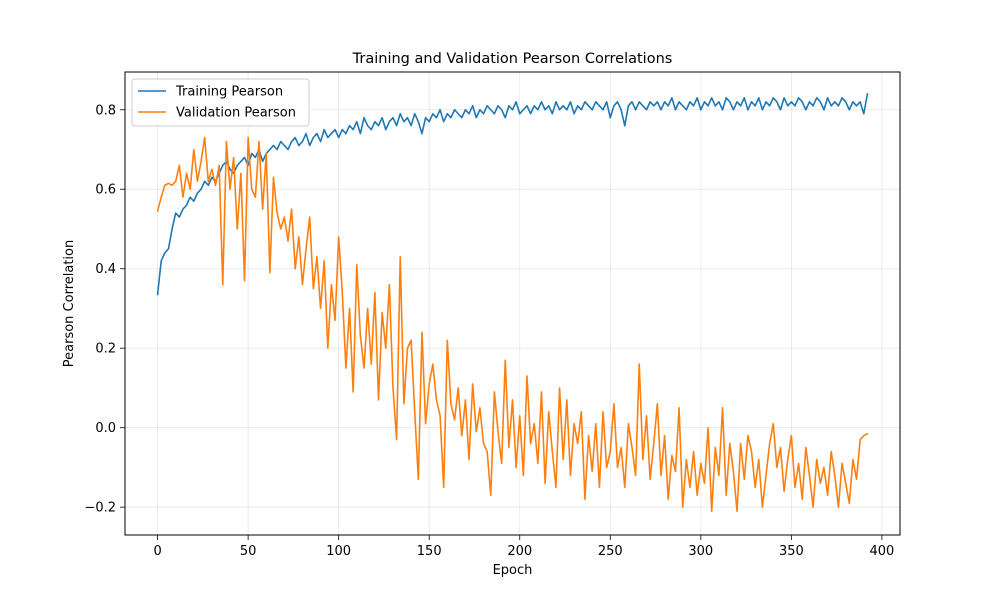 This screenshot has height=604, width=1000. What do you see at coordinates (881, 551) in the screenshot?
I see `x-tick-label: 400` at bounding box center [881, 551].